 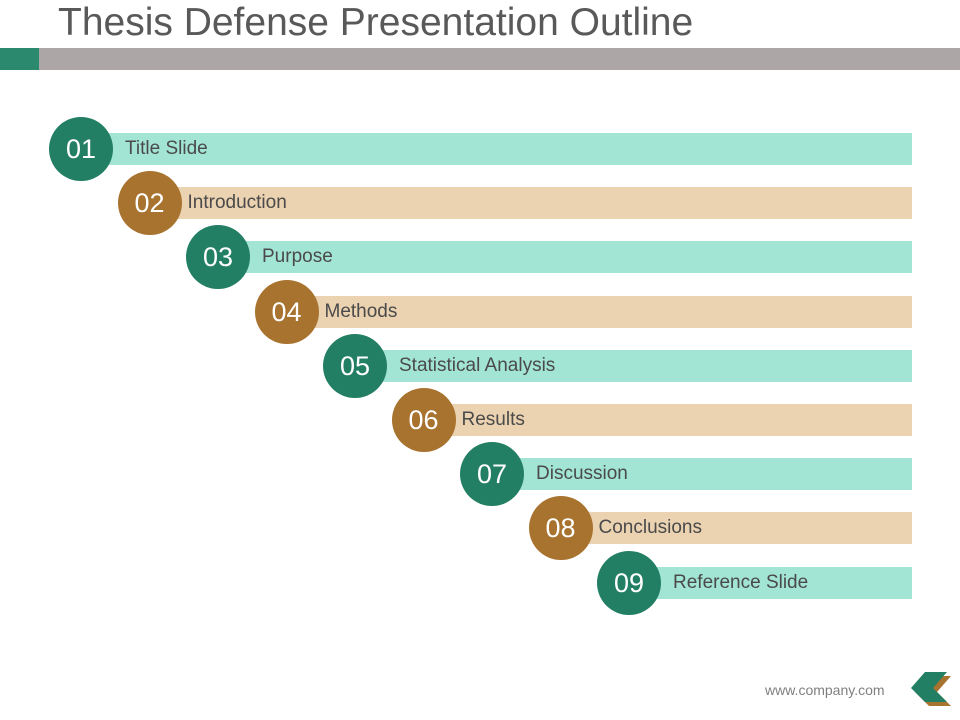 I want to click on outline-item-label: Title Slide, so click(x=166, y=148).